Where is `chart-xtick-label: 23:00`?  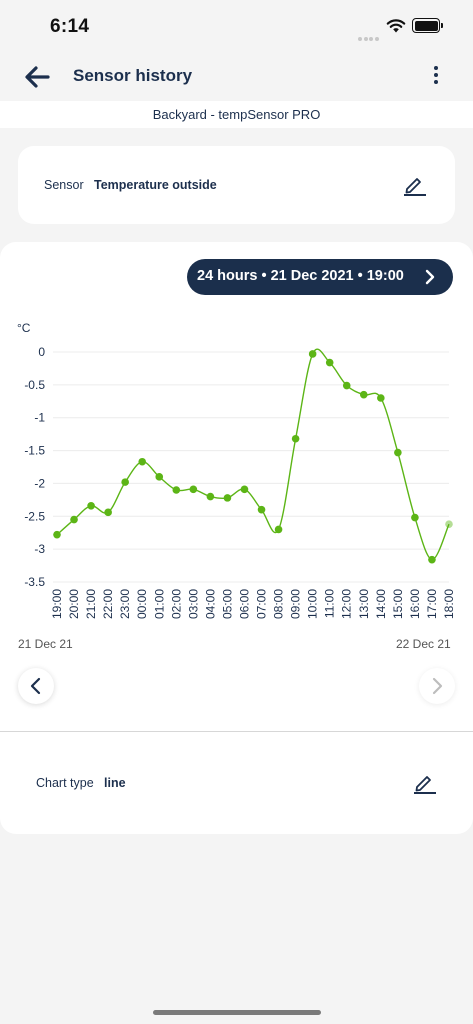 chart-xtick-label: 23:00 is located at coordinates (125, 604).